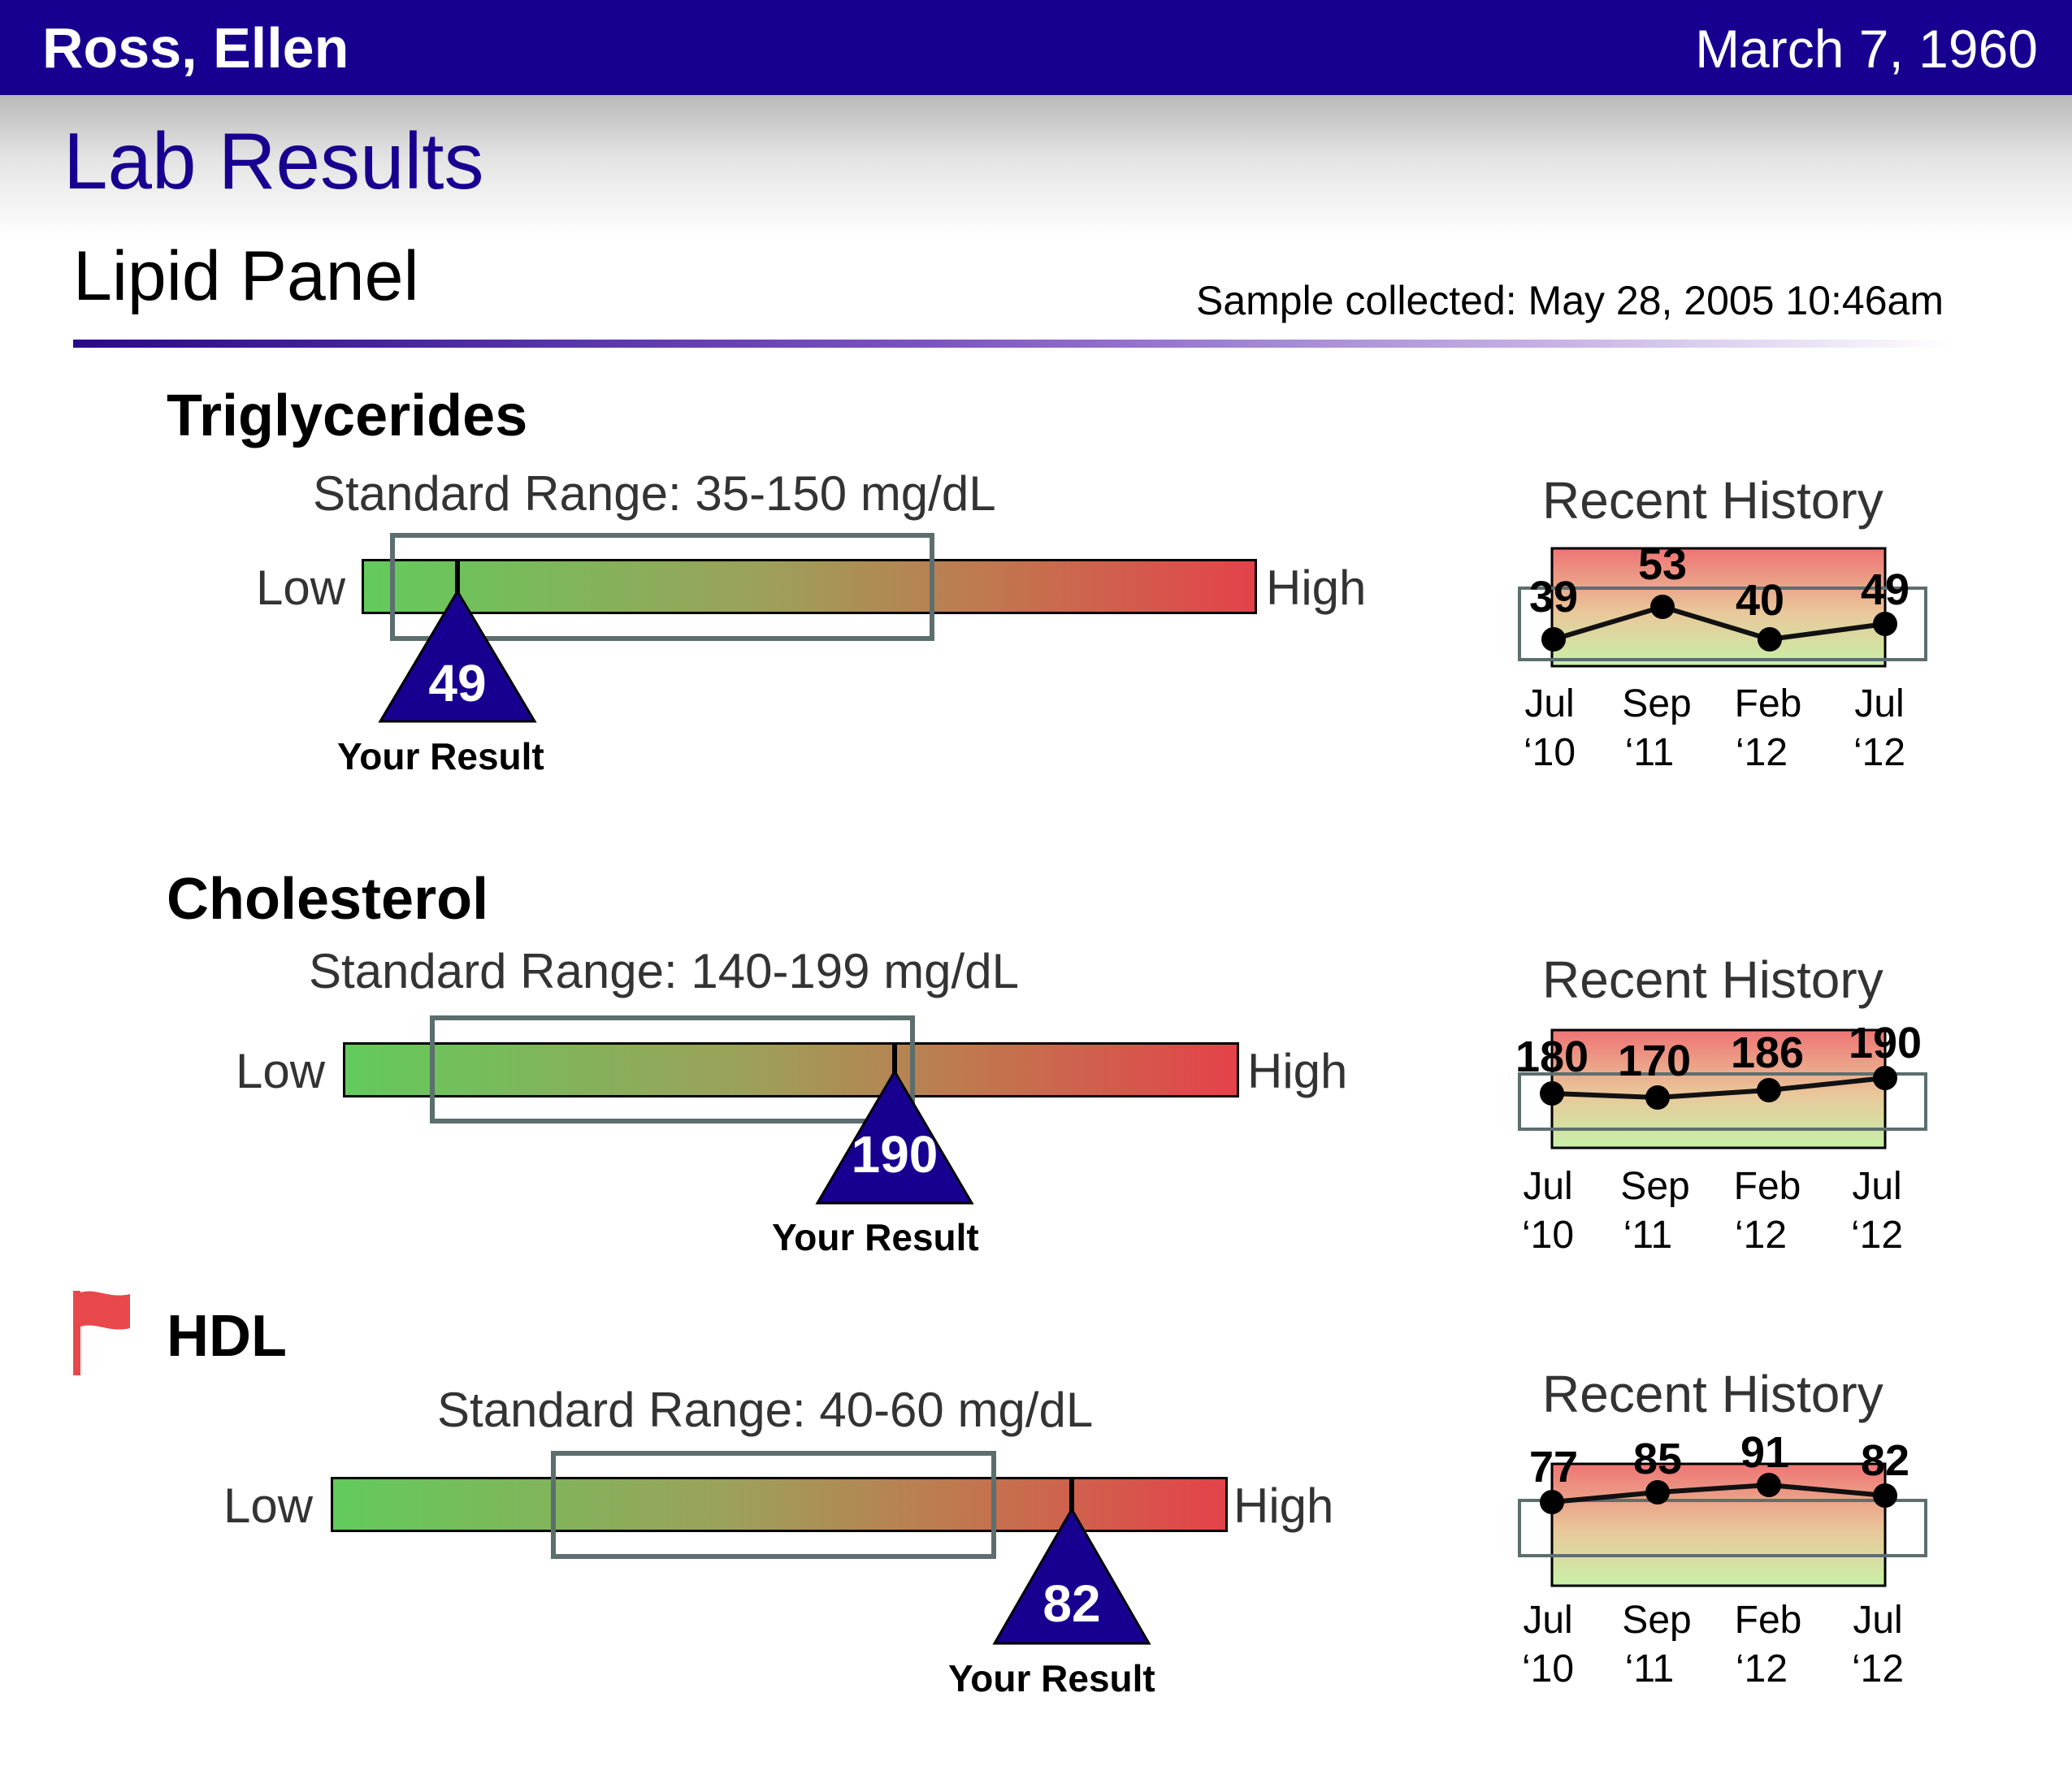 The width and height of the screenshot is (2072, 1788). Describe the element at coordinates (195, 48) in the screenshot. I see `patient-name: Ross, Ellen` at that location.